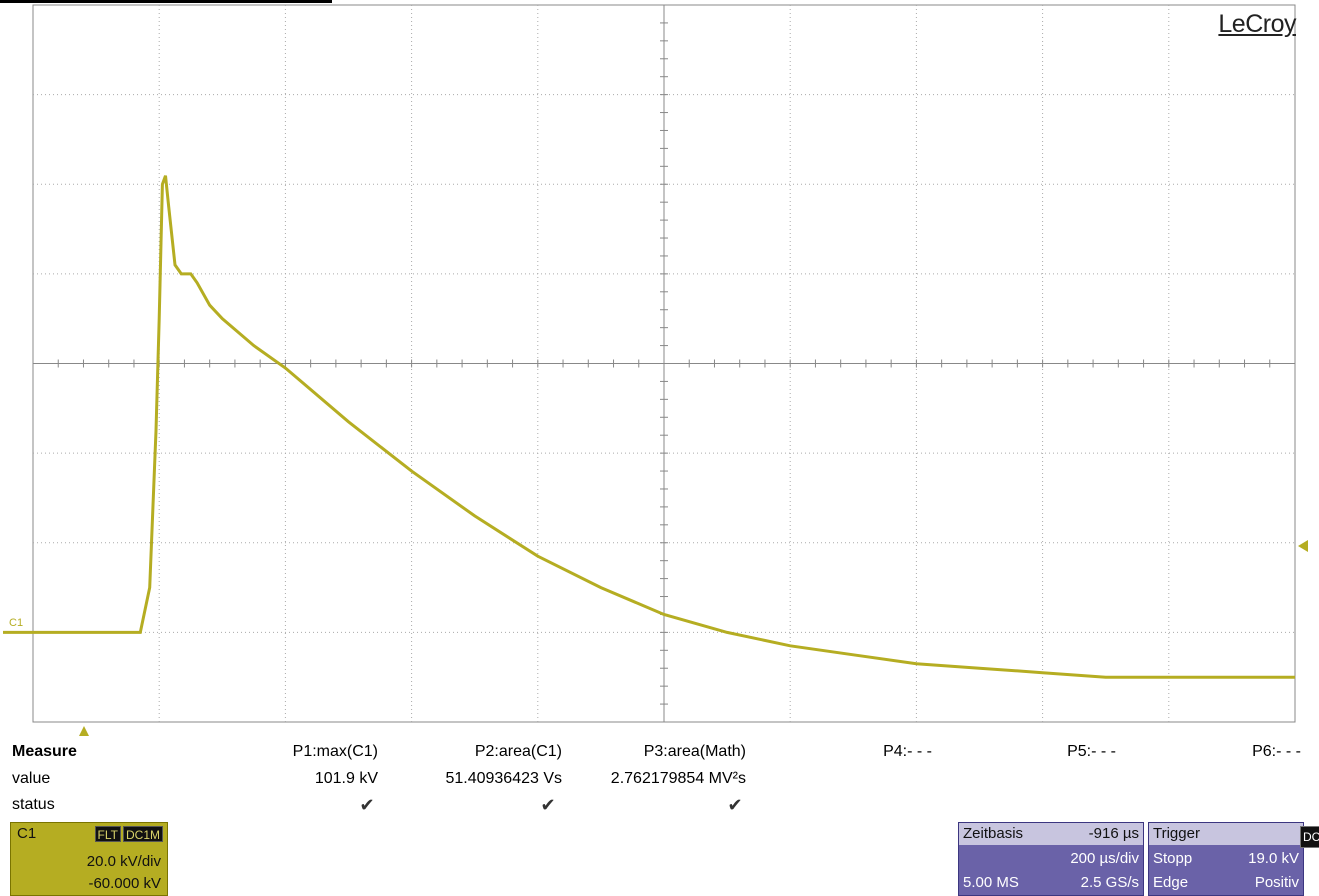 This screenshot has width=1319, height=896. Describe the element at coordinates (33, 804) in the screenshot. I see `measure-status-label: status` at that location.